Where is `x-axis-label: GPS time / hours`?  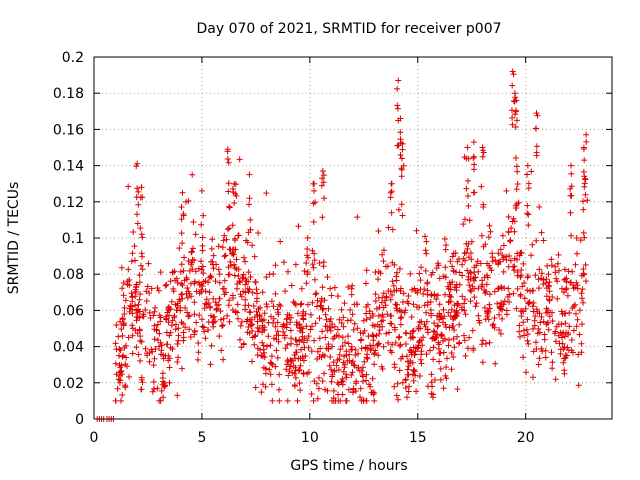
x-axis-label: GPS time / hours is located at coordinates (348, 466).